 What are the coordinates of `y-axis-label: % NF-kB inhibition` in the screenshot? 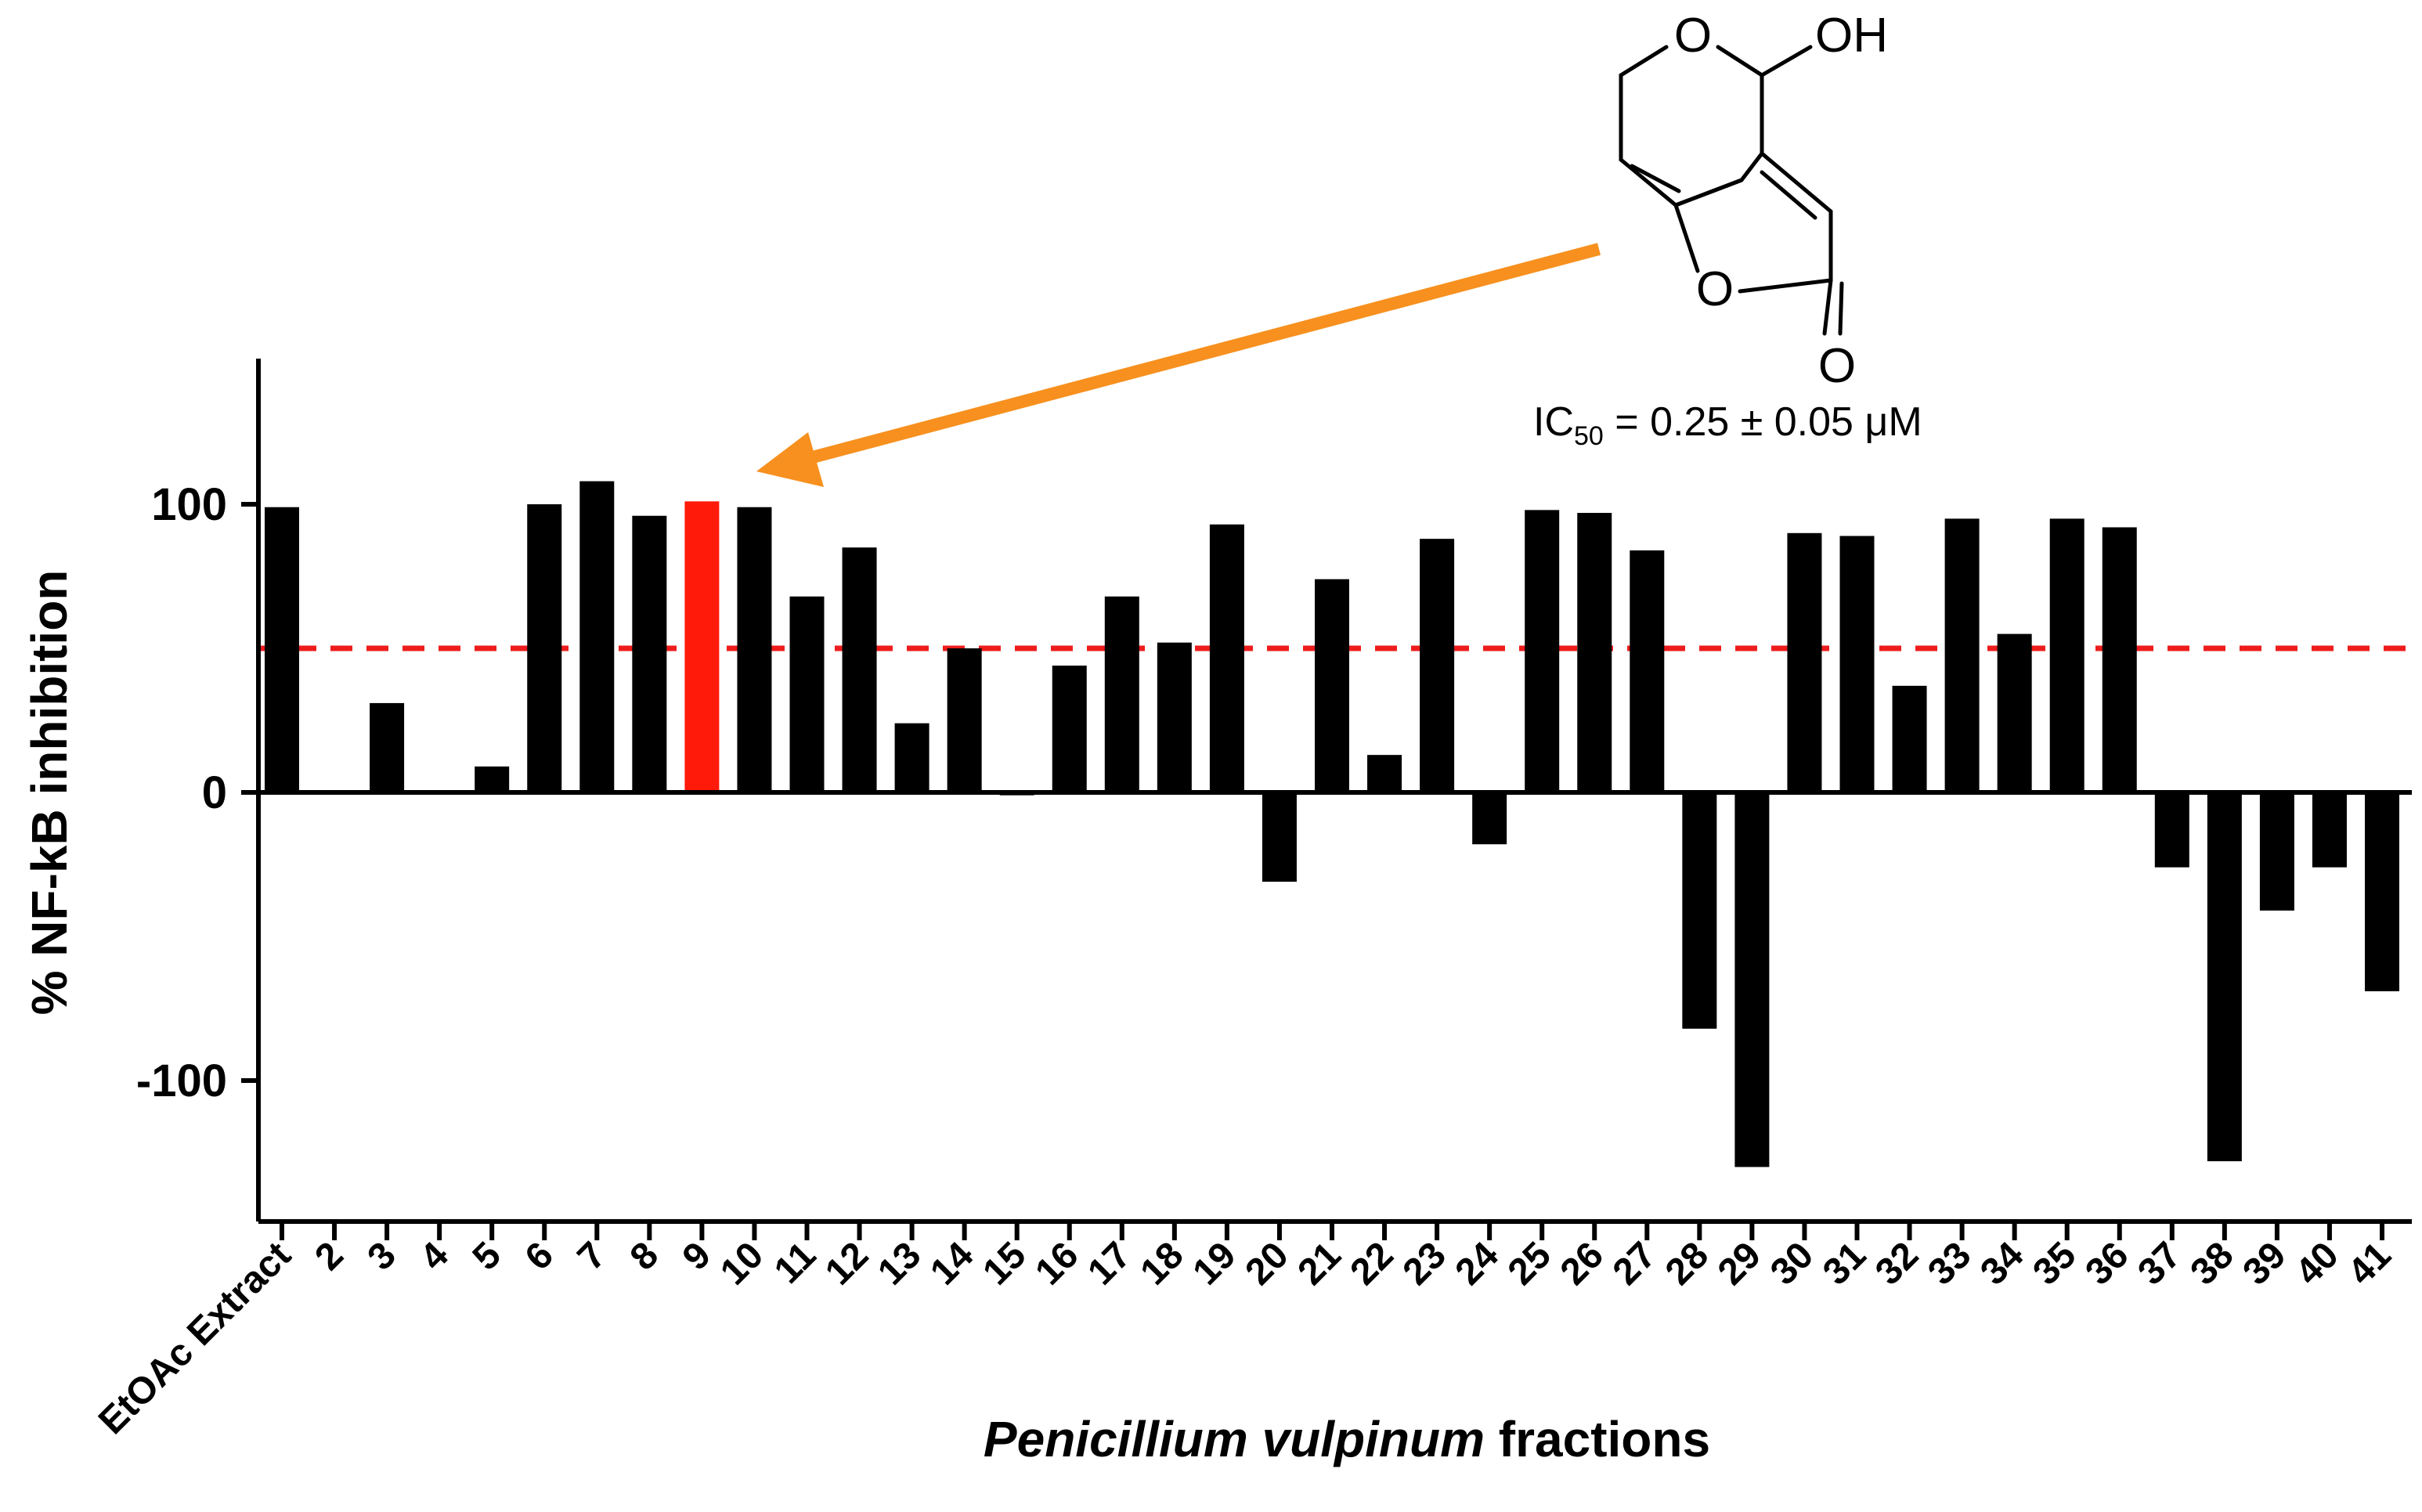 It's located at (49, 793).